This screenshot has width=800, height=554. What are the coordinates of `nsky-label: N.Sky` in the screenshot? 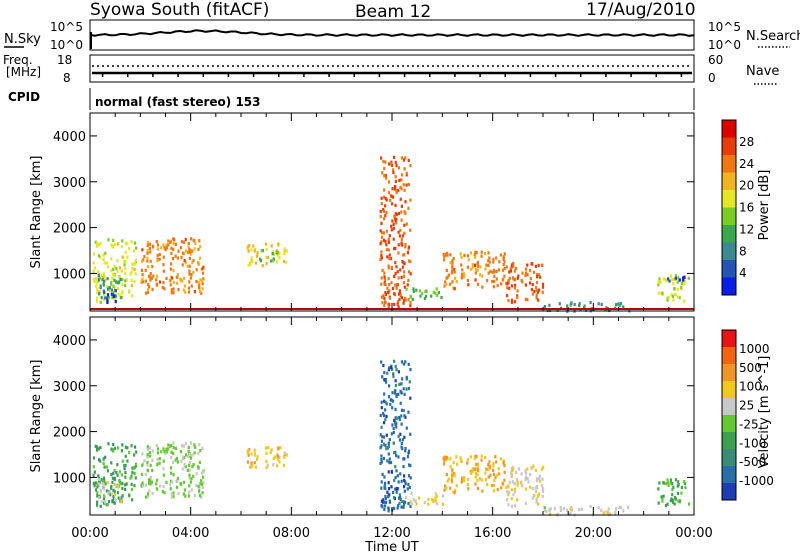 It's located at (22, 39).